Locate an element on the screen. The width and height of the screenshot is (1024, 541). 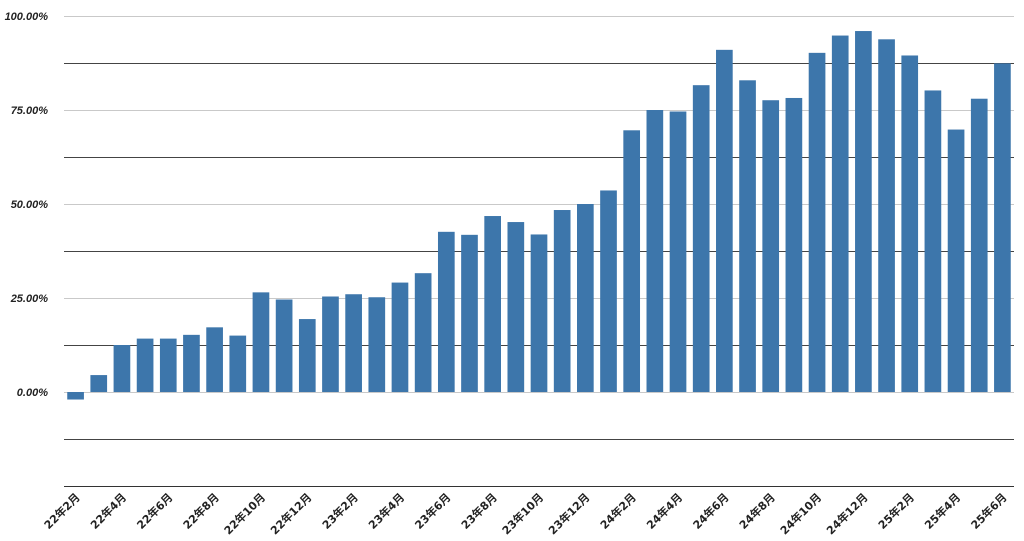
y-tick-label: 25.00% is located at coordinates (29, 299).